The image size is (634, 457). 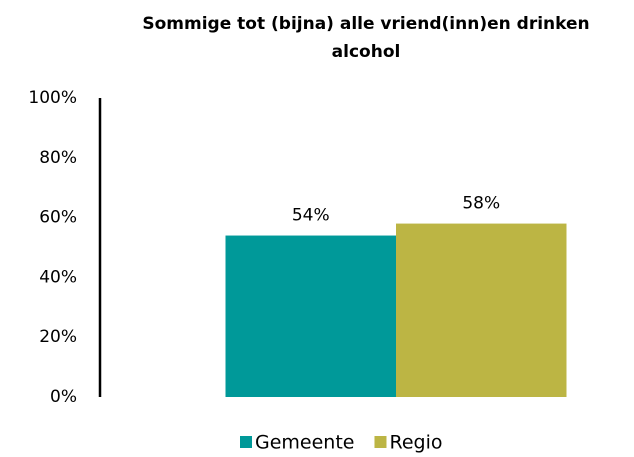 I want to click on y-tick-label: 100%, so click(x=52, y=98).